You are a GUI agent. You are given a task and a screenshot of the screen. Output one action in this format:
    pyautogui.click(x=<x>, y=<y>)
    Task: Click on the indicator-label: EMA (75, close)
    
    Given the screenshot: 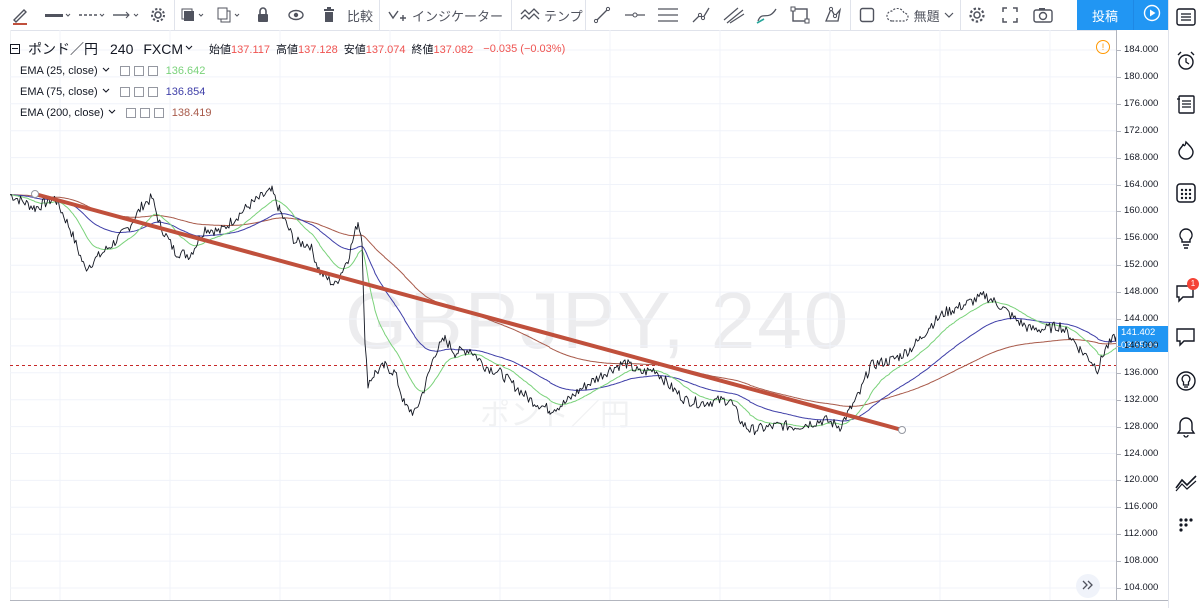 What is the action you would take?
    pyautogui.click(x=59, y=91)
    